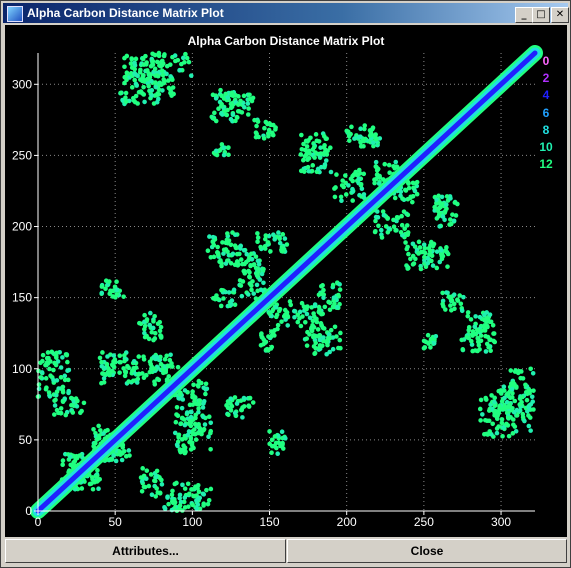 This screenshot has height=568, width=571. What do you see at coordinates (560, 15) in the screenshot?
I see `close-icon: ✕` at bounding box center [560, 15].